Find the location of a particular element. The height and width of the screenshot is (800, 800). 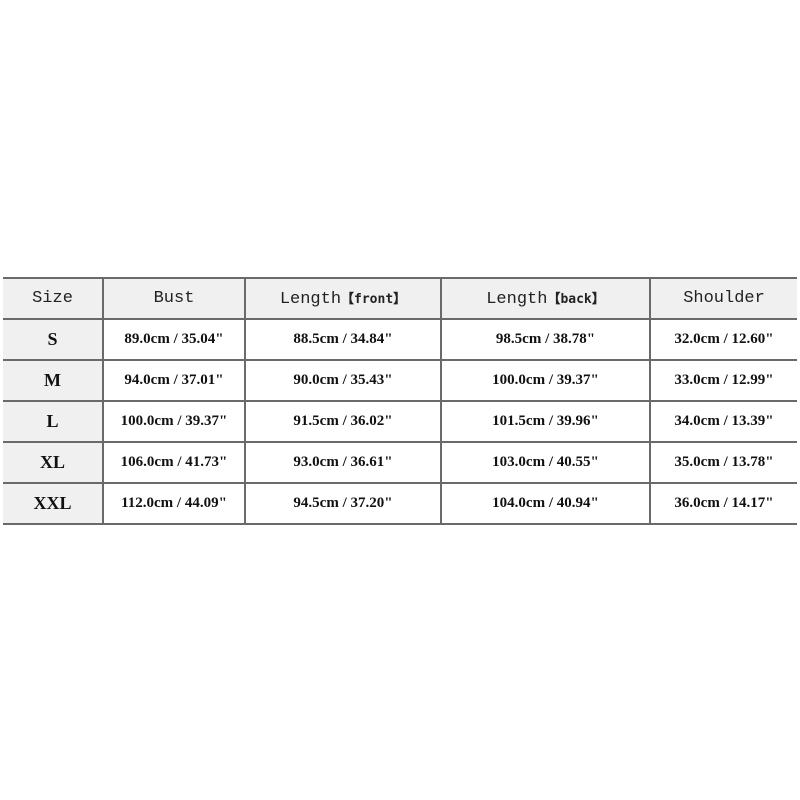

cell-size: L is located at coordinates (53, 421).